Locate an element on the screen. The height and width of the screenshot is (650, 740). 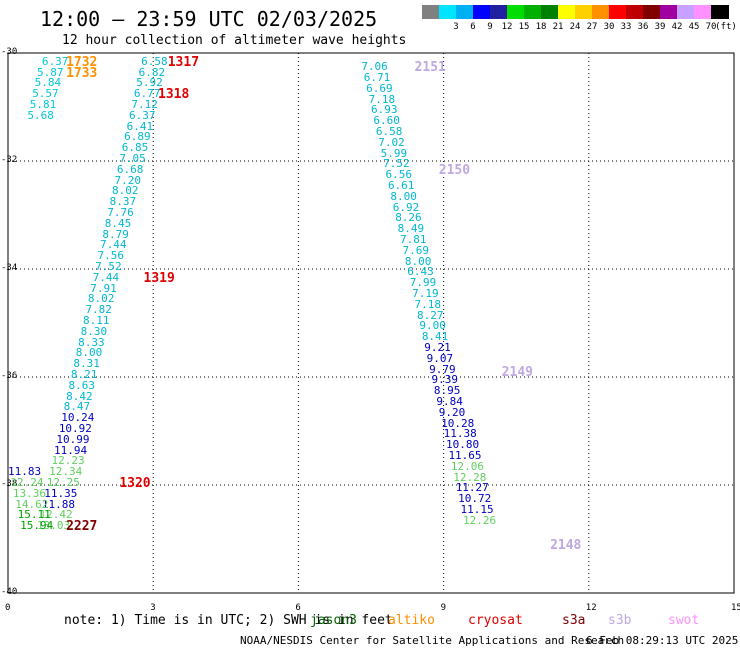
footer-timestamp: 6 Feb 08:29:13 UTC 2025 is located at coordinates (662, 640).